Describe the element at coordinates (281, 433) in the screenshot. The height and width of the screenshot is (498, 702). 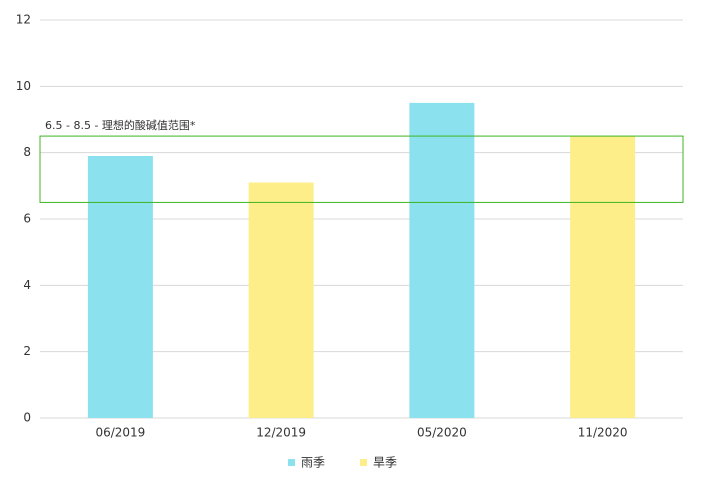
I see `x-tick-label: 12/2019` at that location.